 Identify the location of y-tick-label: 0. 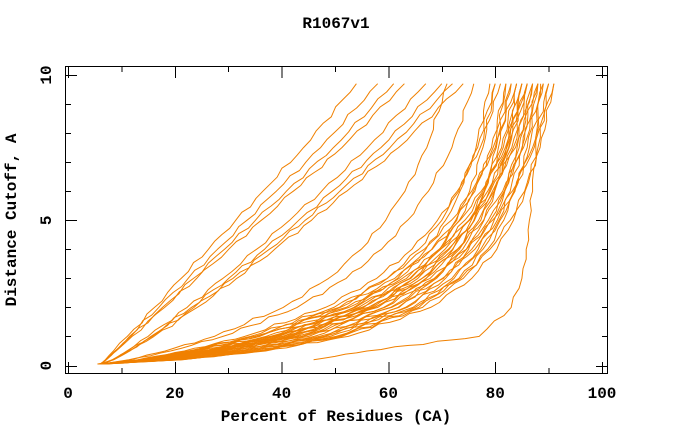
(47, 366).